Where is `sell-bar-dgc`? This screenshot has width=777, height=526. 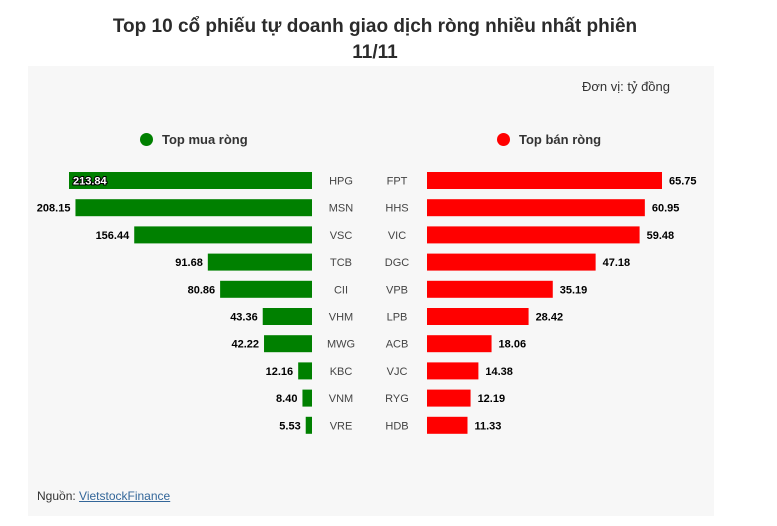 sell-bar-dgc is located at coordinates (511, 262).